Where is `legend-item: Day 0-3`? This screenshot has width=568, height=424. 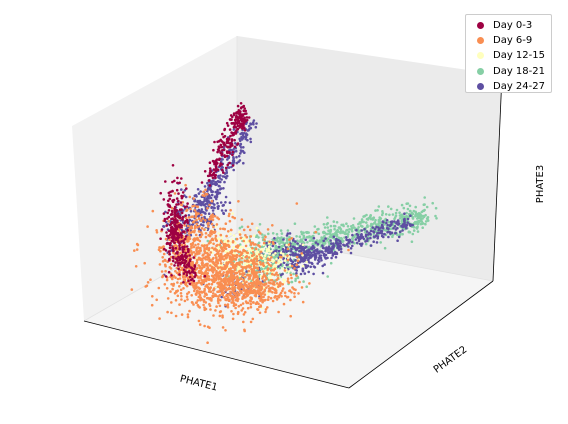 legend-item: Day 0-3 is located at coordinates (511, 25).